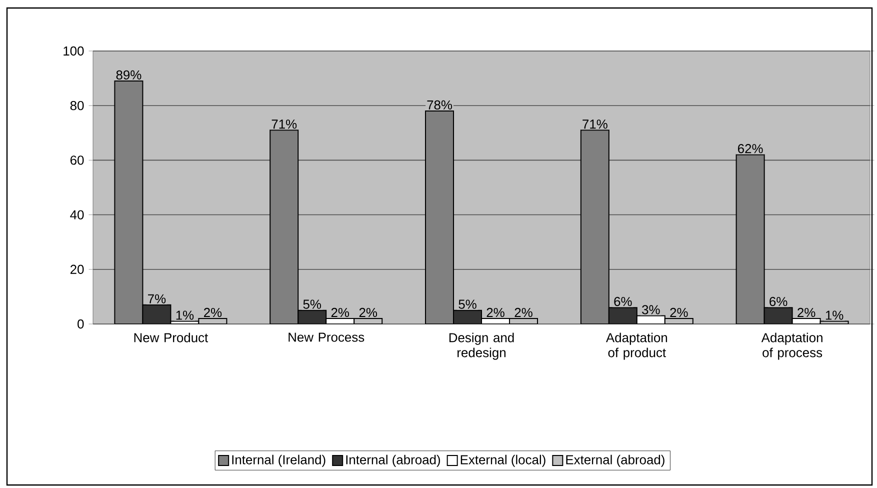 This screenshot has height=488, width=877. Describe the element at coordinates (279, 460) in the screenshot. I see `legend-label: Internal (Ireland)` at that location.